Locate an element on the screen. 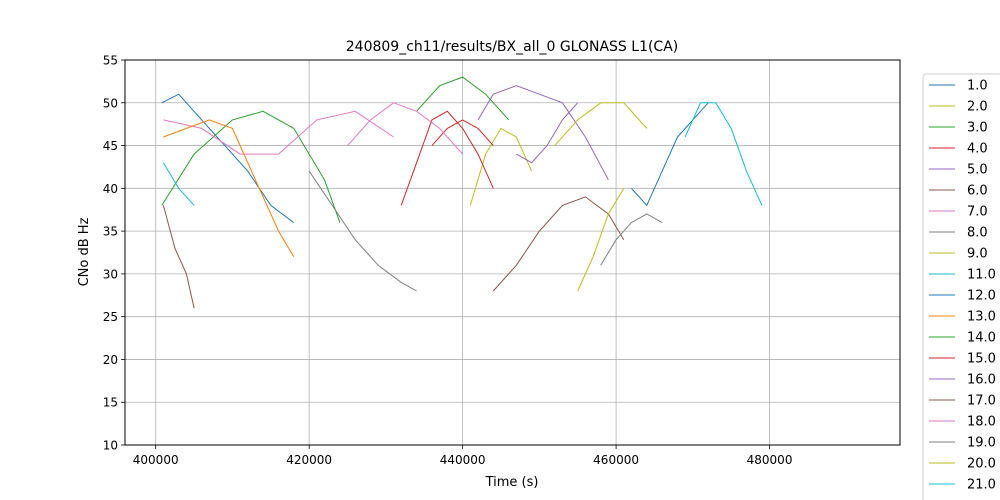  legend-label: 19.0 is located at coordinates (981, 443).